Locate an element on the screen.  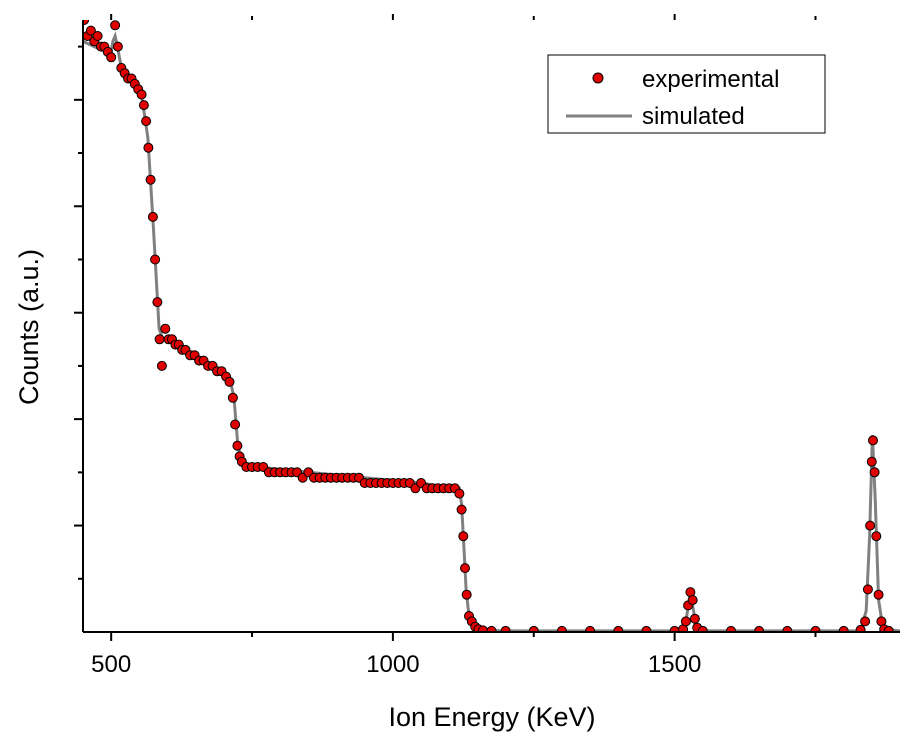
x-axis-title: Ion Energy (KeV) is located at coordinates (491, 717).